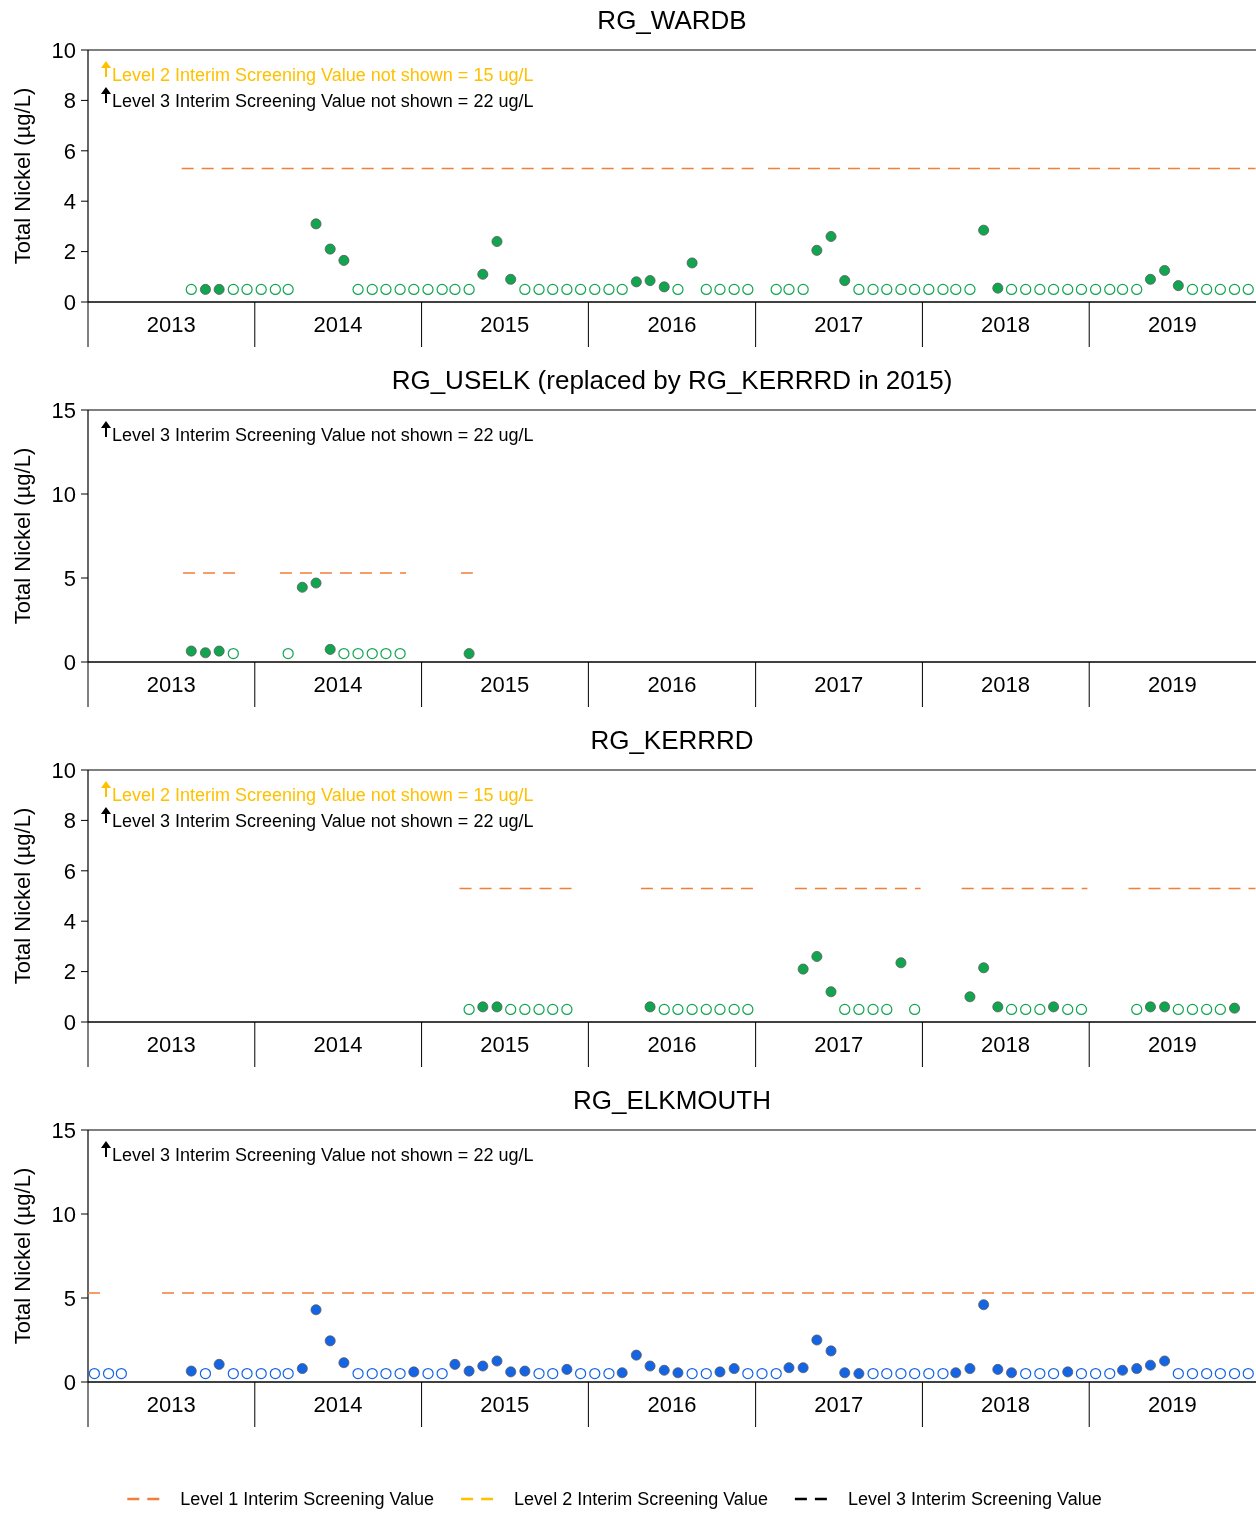 The image size is (1256, 1517). I want to click on annotation: Level 2 Interim Screening Value not shown = 15 ug/L, so click(323, 75).